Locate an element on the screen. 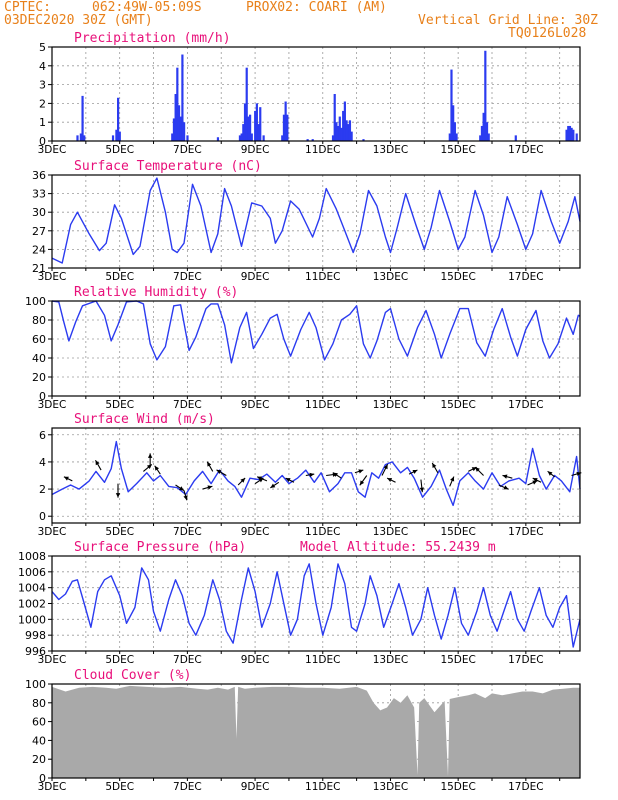 This screenshot has width=618, height=800. precip-xtick-label: 15DEC is located at coordinates (457, 150).